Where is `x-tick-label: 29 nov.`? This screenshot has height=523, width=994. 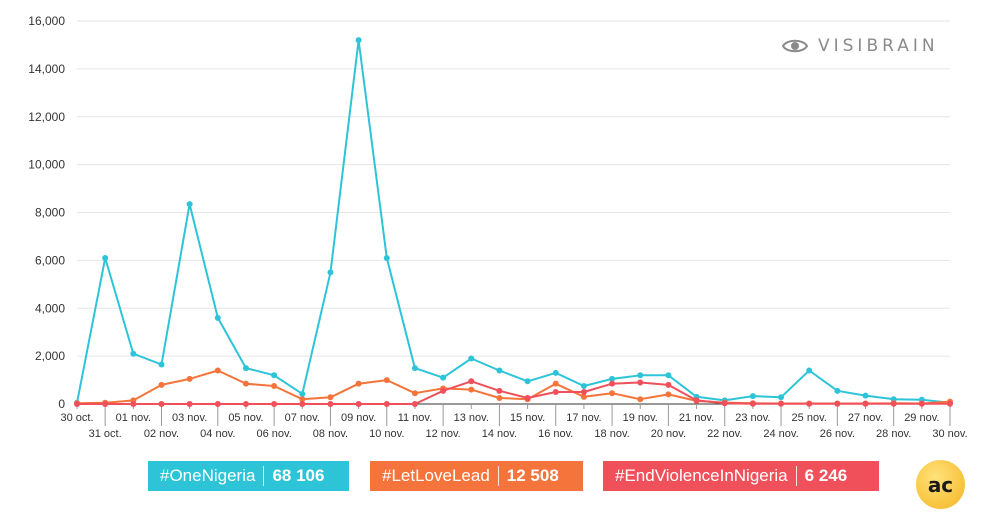
x-tick-label: 29 nov. is located at coordinates (921, 418).